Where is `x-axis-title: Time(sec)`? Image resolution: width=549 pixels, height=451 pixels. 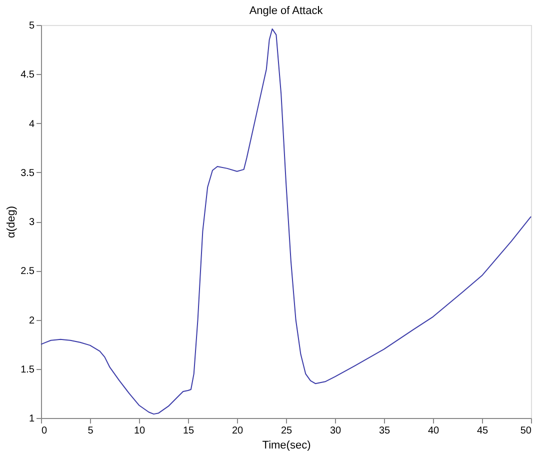
x-axis-title: Time(sec) is located at coordinates (286, 445).